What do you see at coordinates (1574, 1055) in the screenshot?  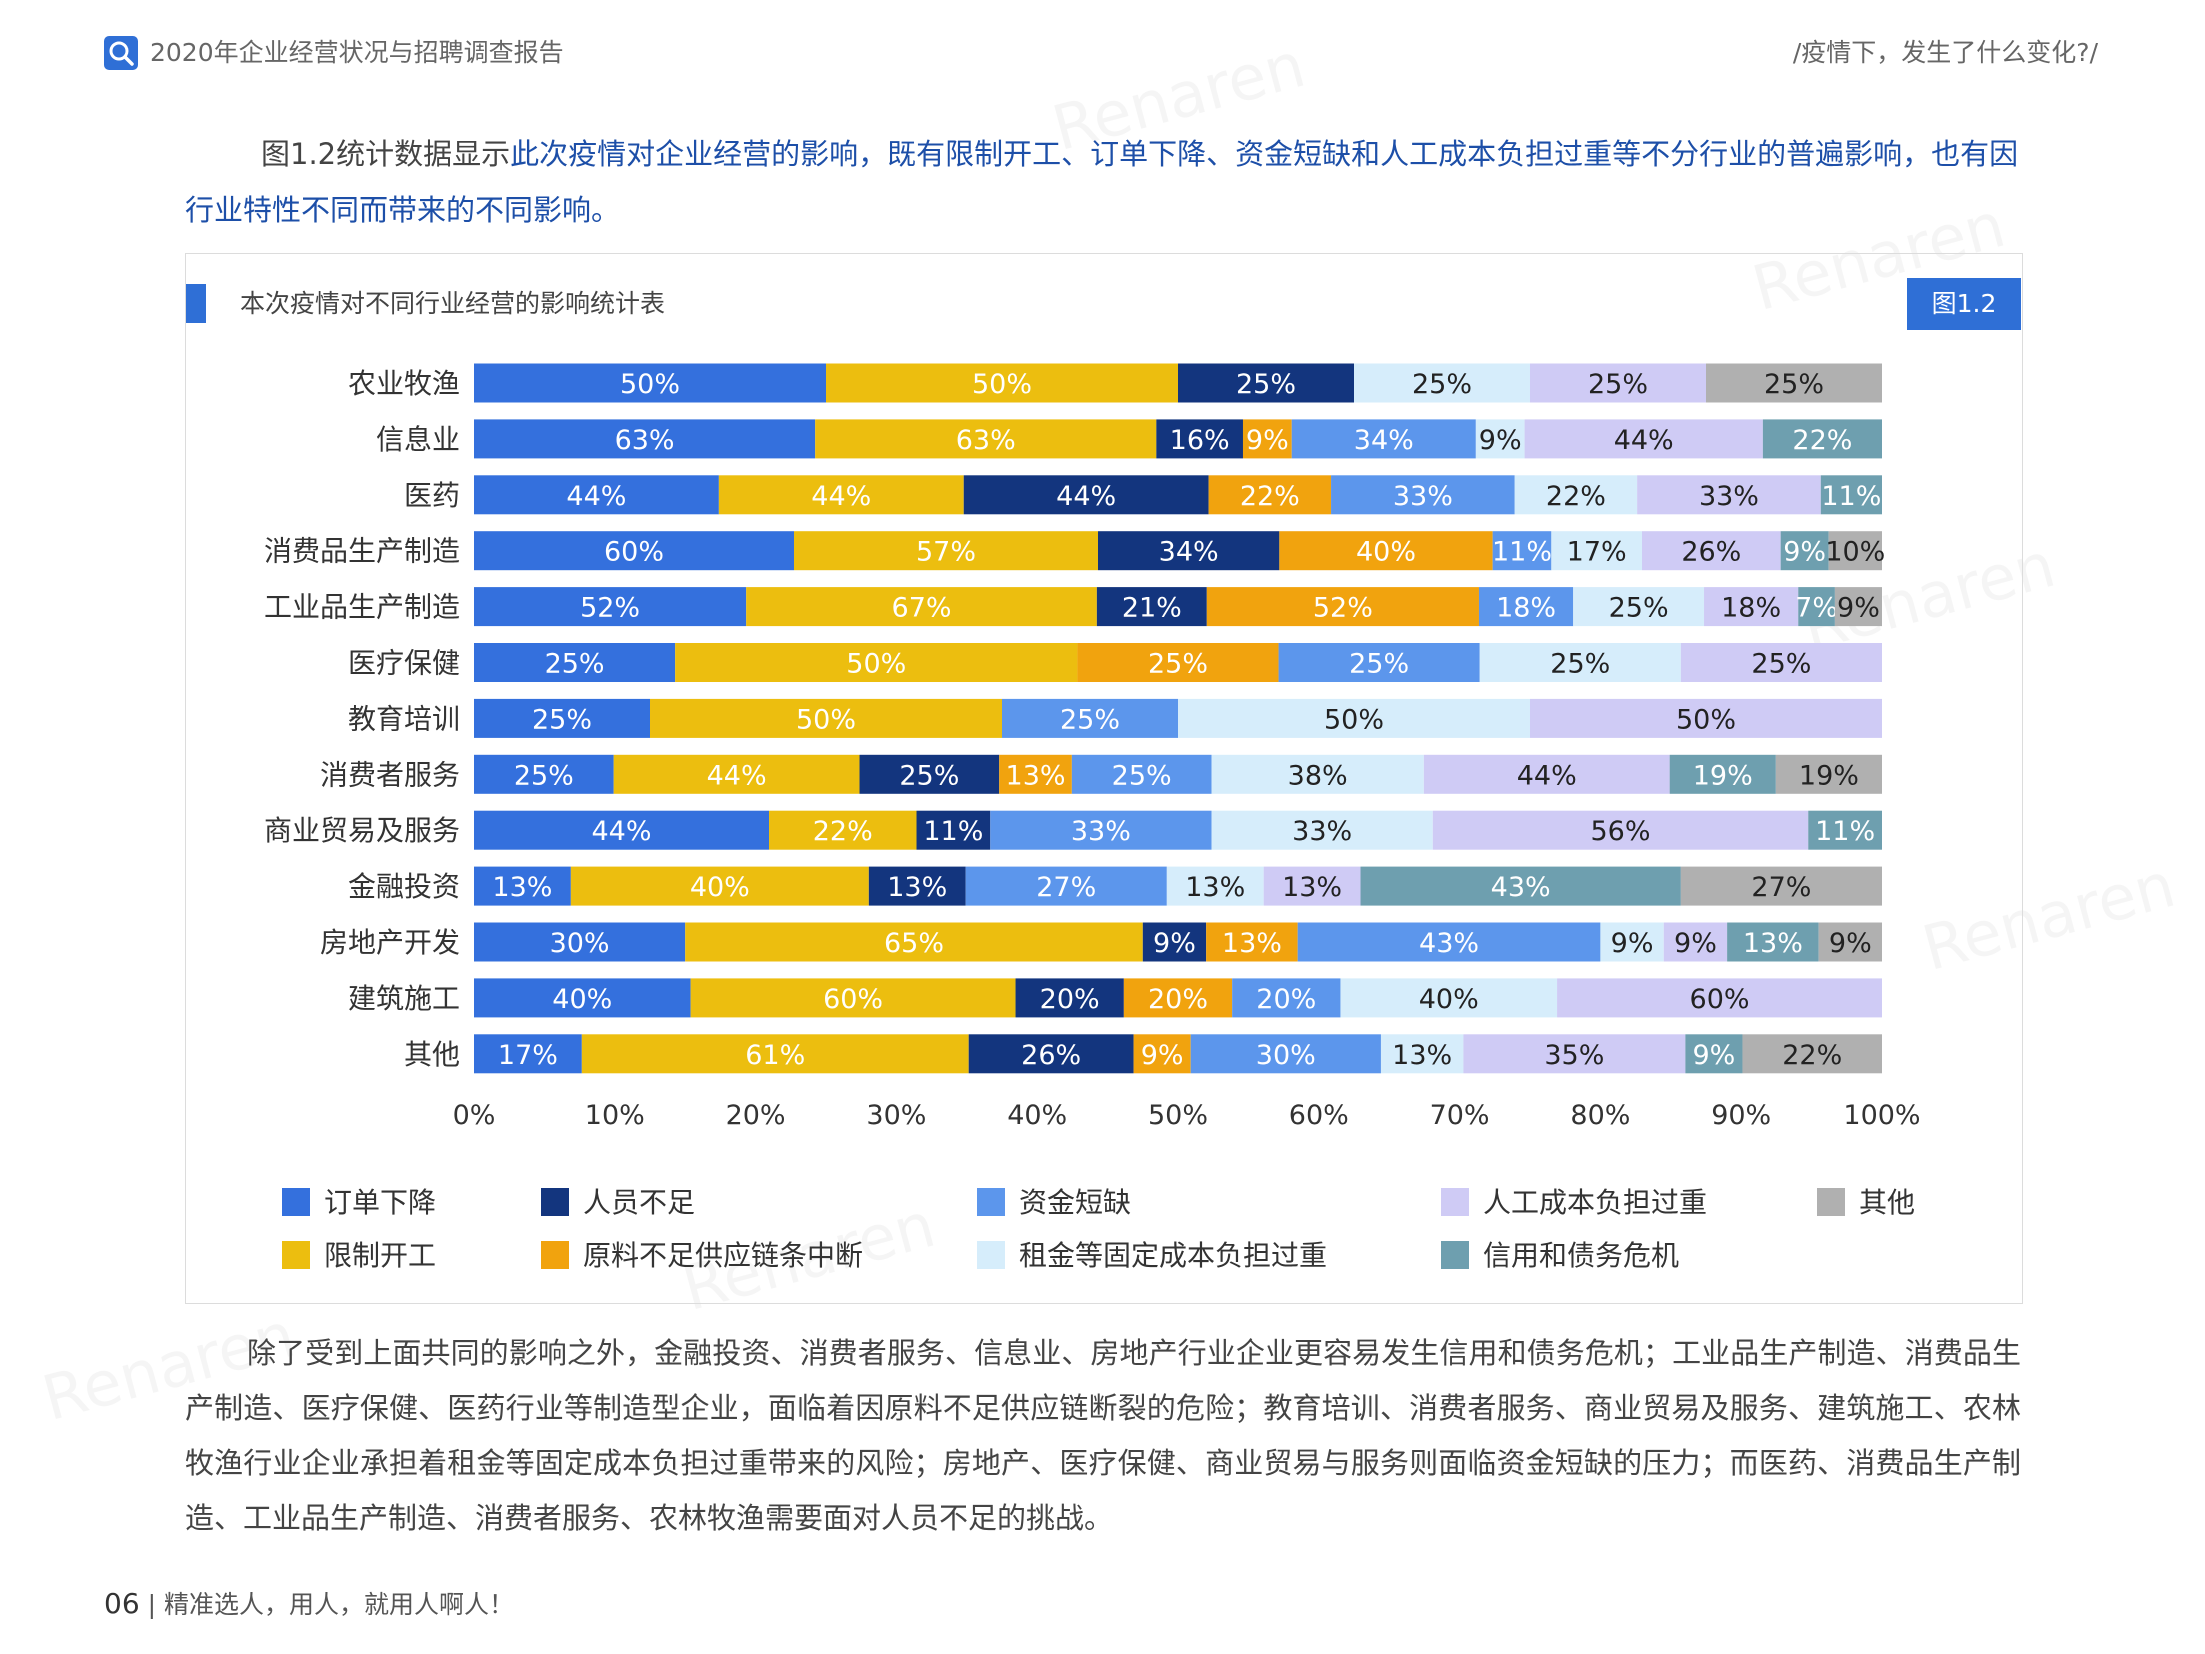 I see `data-label: 35%` at bounding box center [1574, 1055].